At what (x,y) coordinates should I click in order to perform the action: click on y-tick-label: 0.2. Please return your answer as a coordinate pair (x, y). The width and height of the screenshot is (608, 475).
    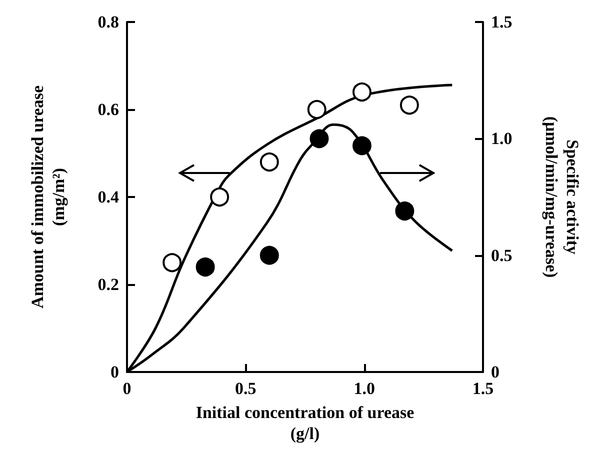
    Looking at the image, I should click on (108, 284).